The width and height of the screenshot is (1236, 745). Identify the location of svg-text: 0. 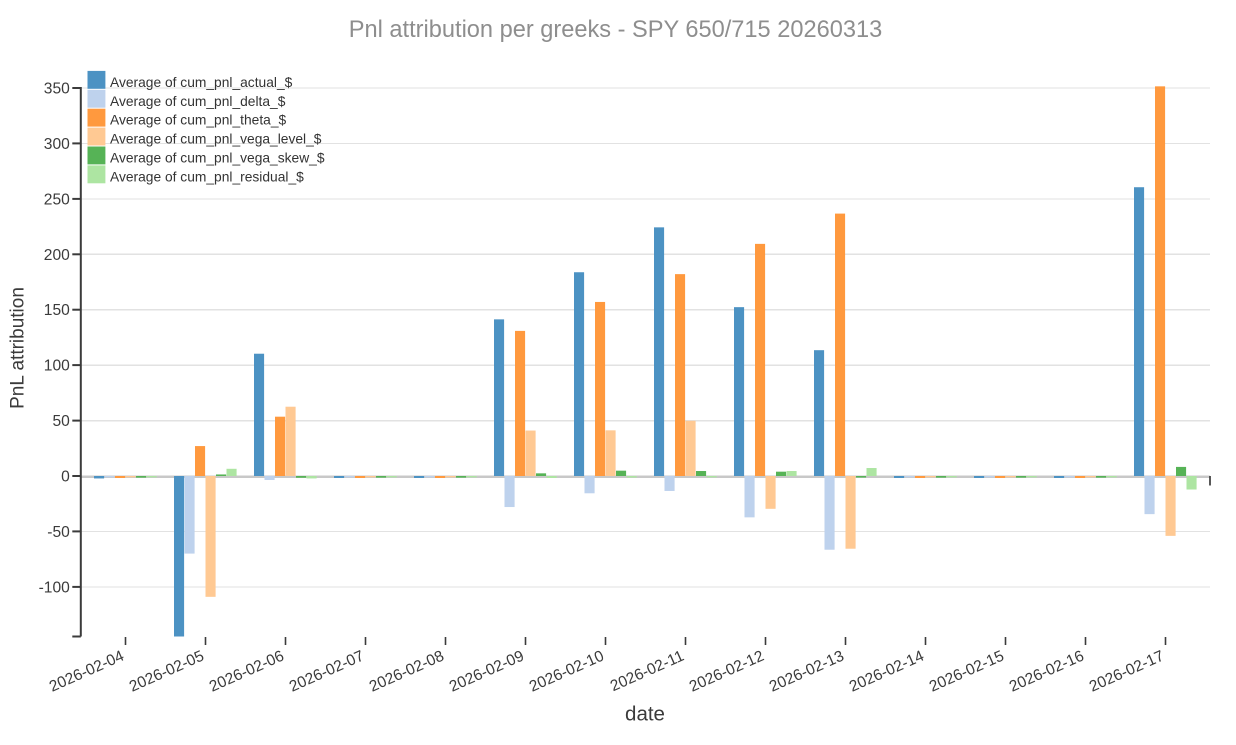
(65, 477).